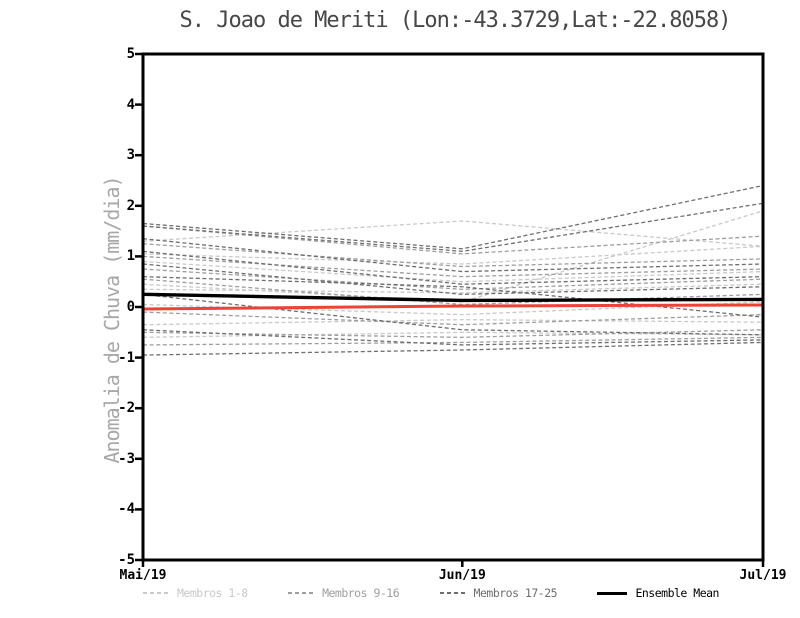  Describe the element at coordinates (462, 575) in the screenshot. I see `x-tick-label: Jun/19` at that location.